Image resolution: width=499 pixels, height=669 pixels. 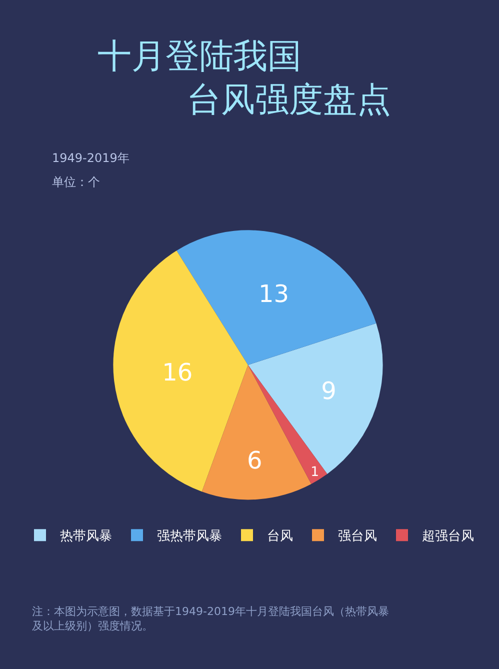 What do you see at coordinates (86, 536) in the screenshot?
I see `legend-label: 热带风暴` at bounding box center [86, 536].